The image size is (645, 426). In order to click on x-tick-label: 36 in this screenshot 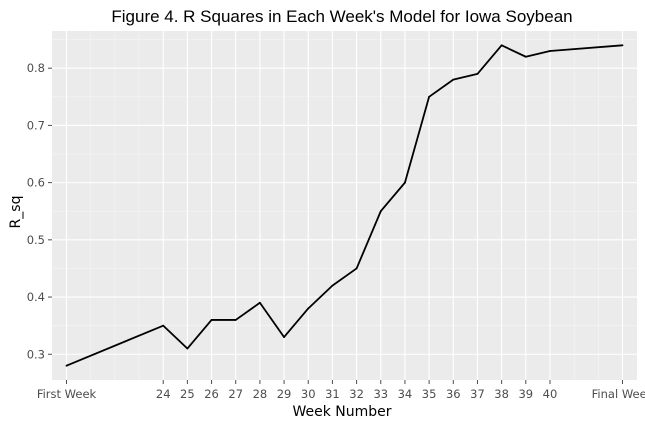, I will do `click(453, 394)`.